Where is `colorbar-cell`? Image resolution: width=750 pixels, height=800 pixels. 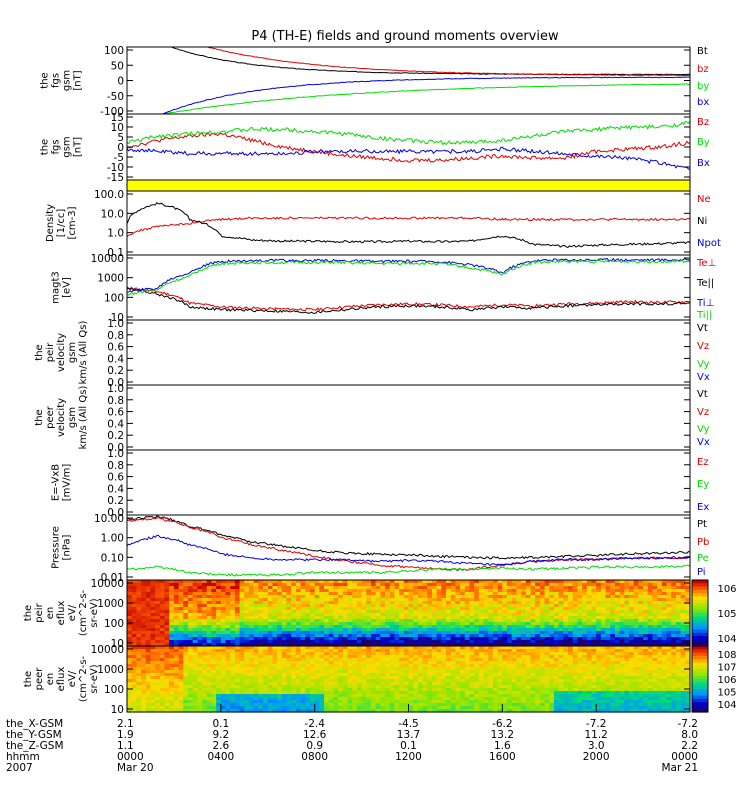
colorbar-cell is located at coordinates (700, 588).